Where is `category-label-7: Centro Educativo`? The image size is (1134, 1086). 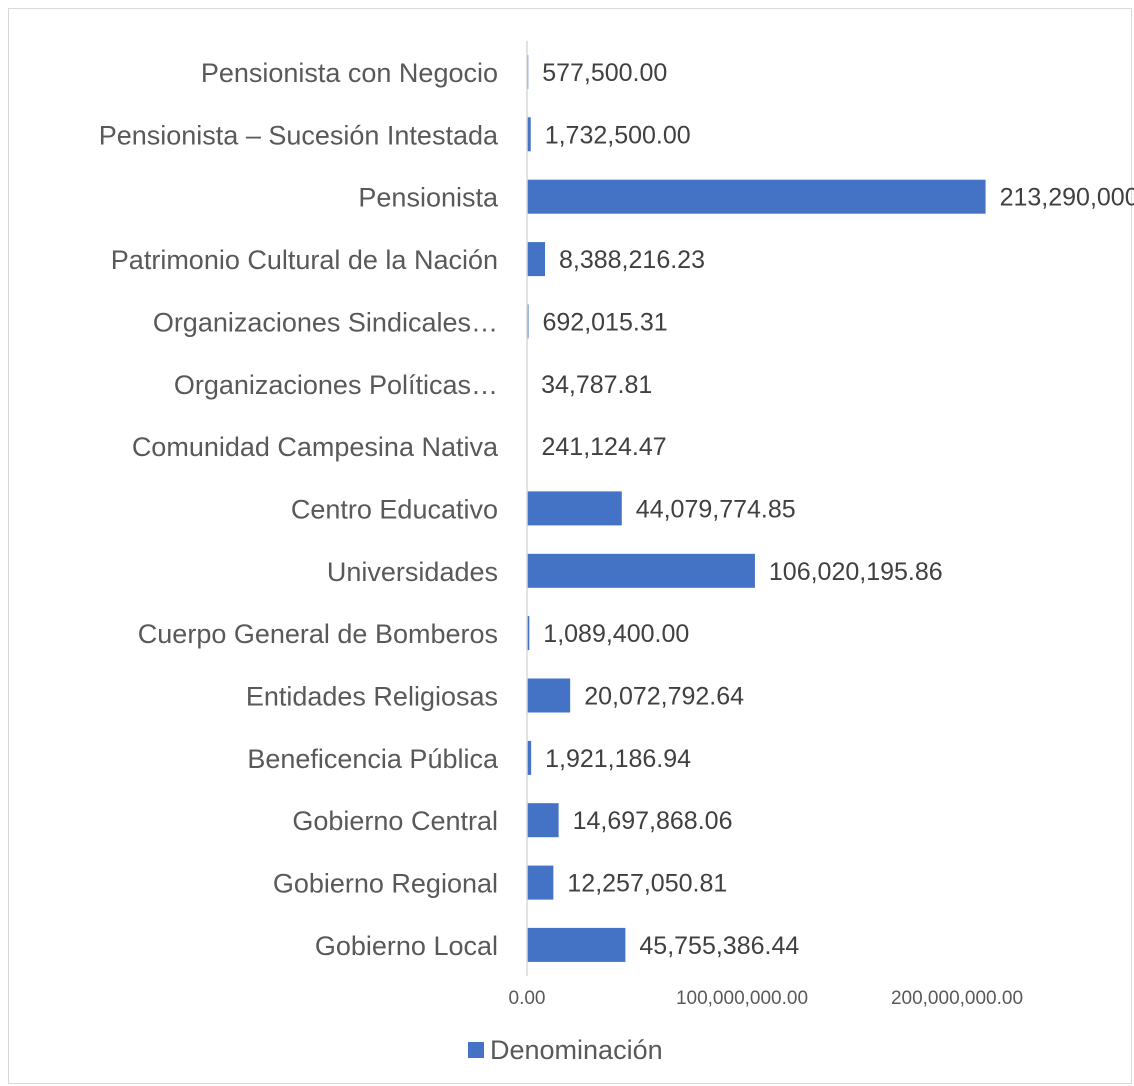
category-label-7: Centro Educativo is located at coordinates (394, 510).